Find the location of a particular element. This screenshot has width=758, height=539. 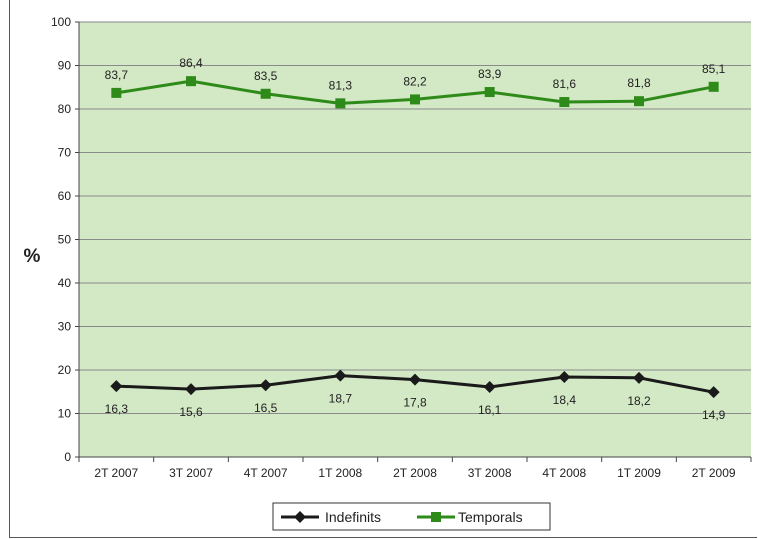

legend: Indefinits Temporals is located at coordinates (411, 516).